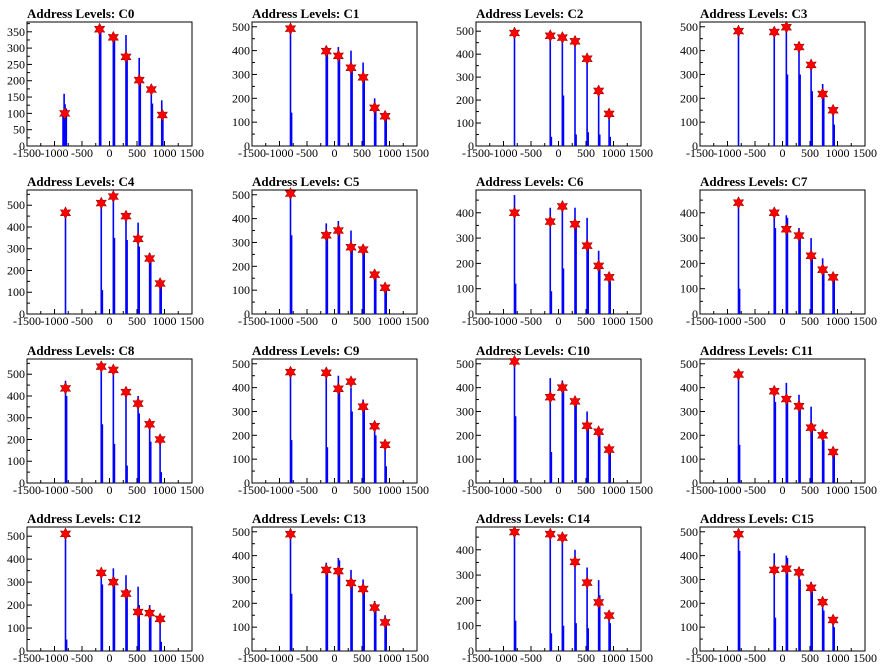 The height and width of the screenshot is (672, 896). I want to click on y-tick-label: 150, so click(16, 97).